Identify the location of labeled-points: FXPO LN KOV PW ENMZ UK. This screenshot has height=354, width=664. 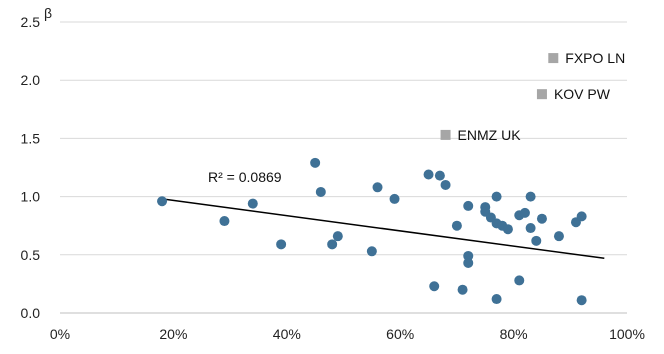
(532, 96).